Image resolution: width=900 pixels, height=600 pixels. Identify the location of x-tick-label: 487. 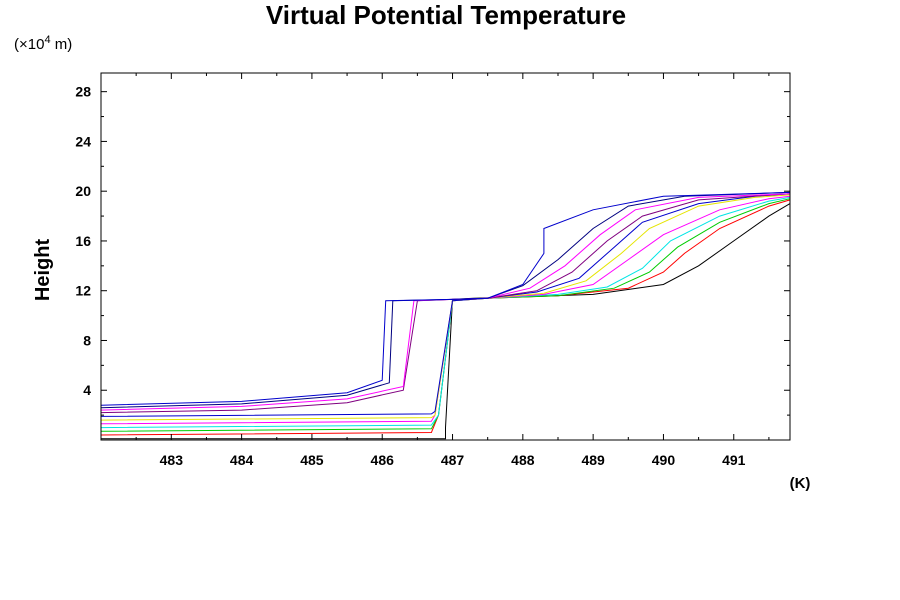
(453, 460).